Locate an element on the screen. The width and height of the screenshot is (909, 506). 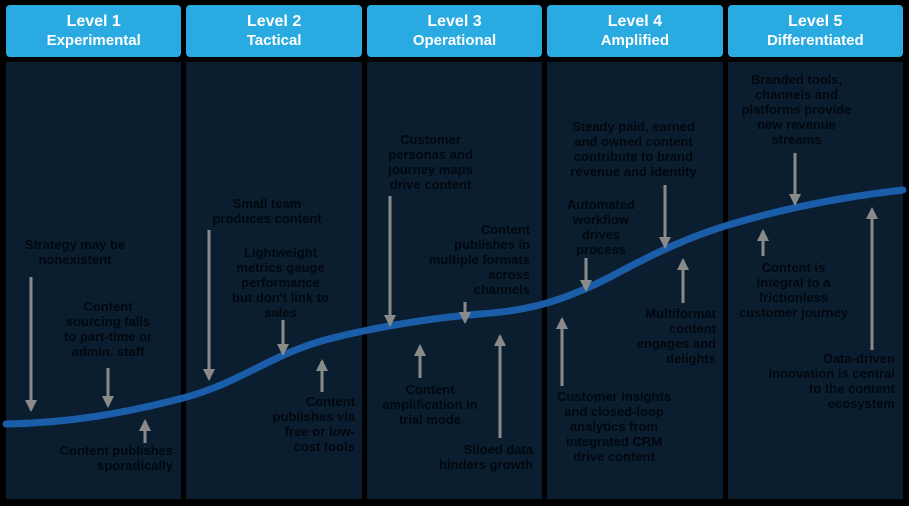
header-level-3: Level 3 Operational is located at coordinates (454, 31).